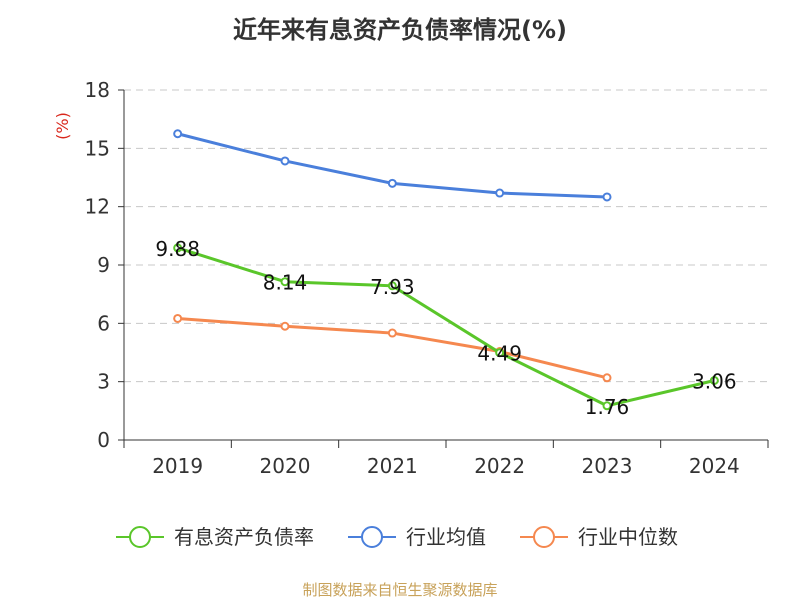 The height and width of the screenshot is (600, 800). What do you see at coordinates (62, 126) in the screenshot?
I see `y-axis-label: (%)` at bounding box center [62, 126].